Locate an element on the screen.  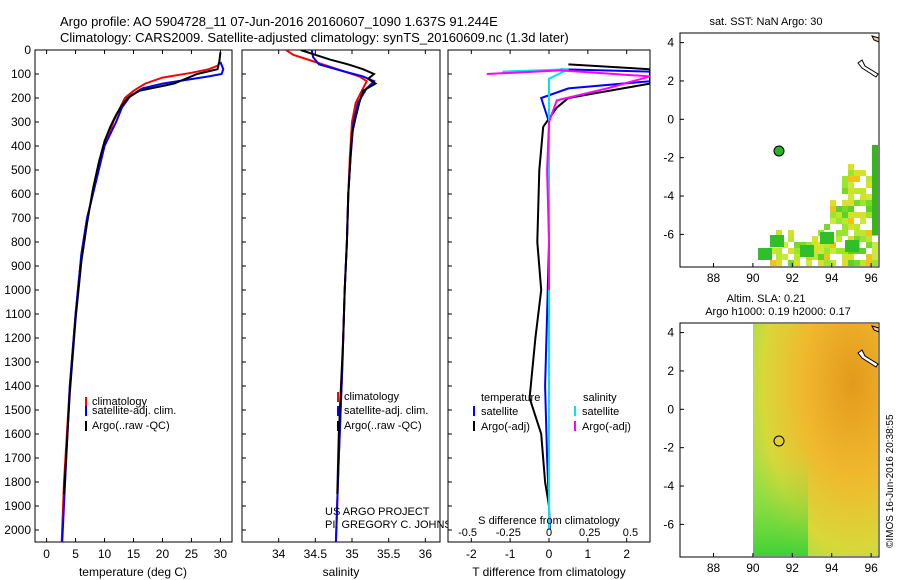
temperature-xlabel: temperature (deg C) is located at coordinates (133, 572).